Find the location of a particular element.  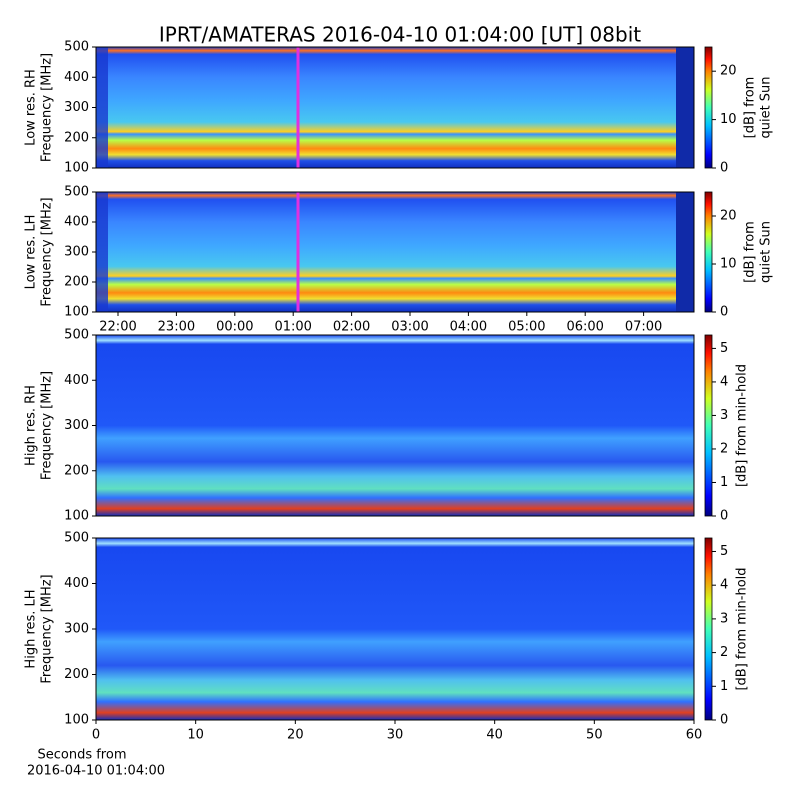

y-axis-label: Low res. RH is located at coordinates (31, 107).